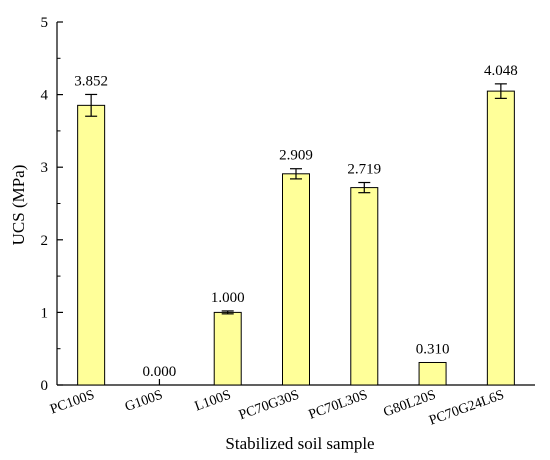 This screenshot has height=460, width=550. Describe the element at coordinates (364, 170) in the screenshot. I see `data-label: 2.719` at that location.